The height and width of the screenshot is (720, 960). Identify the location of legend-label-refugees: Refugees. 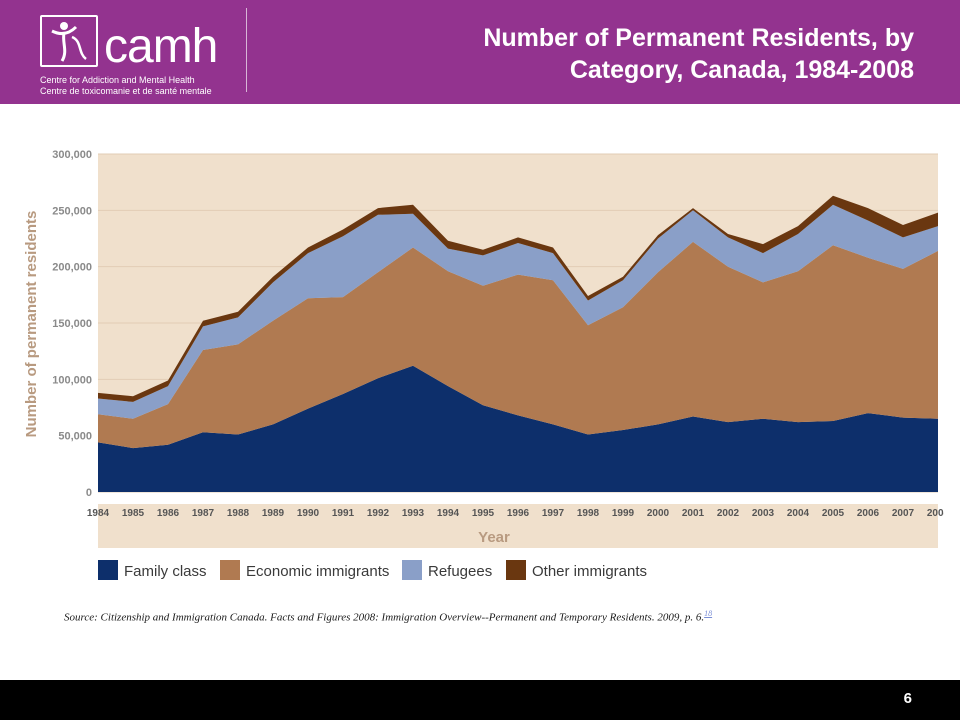
(460, 571).